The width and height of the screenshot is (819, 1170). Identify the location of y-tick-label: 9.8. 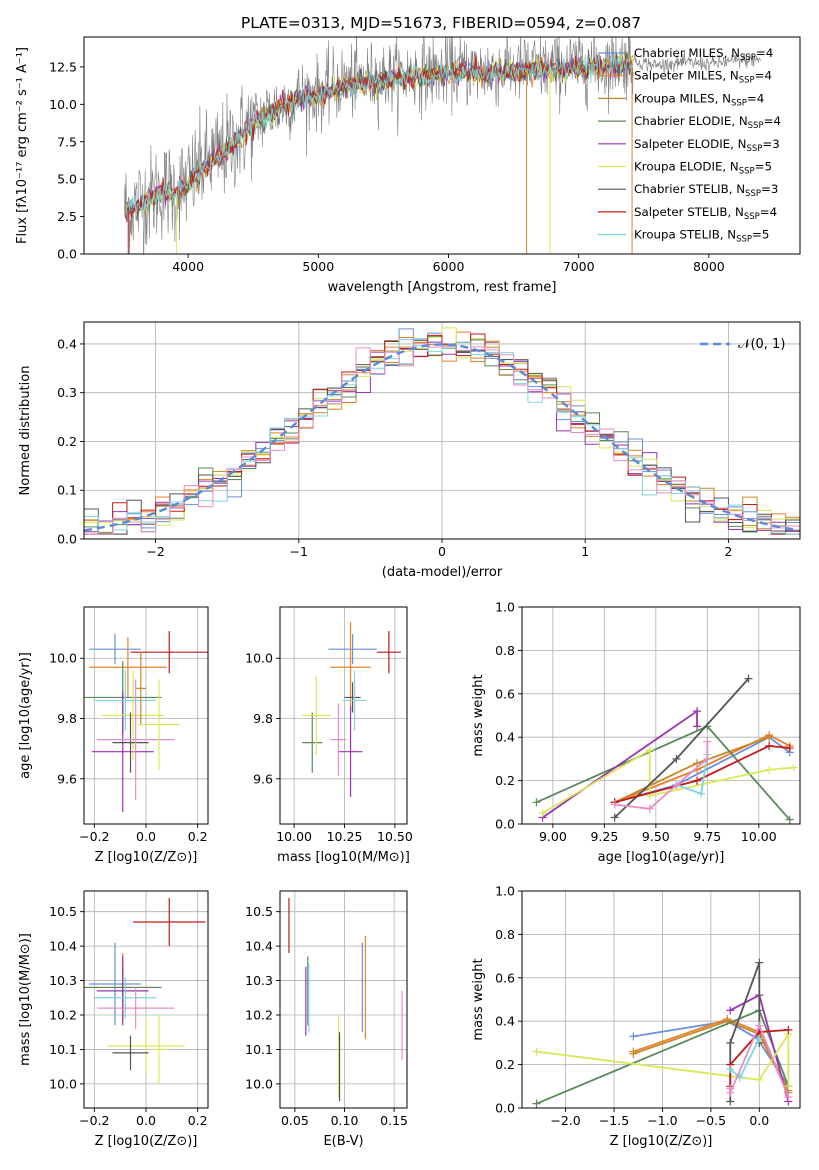
(263, 718).